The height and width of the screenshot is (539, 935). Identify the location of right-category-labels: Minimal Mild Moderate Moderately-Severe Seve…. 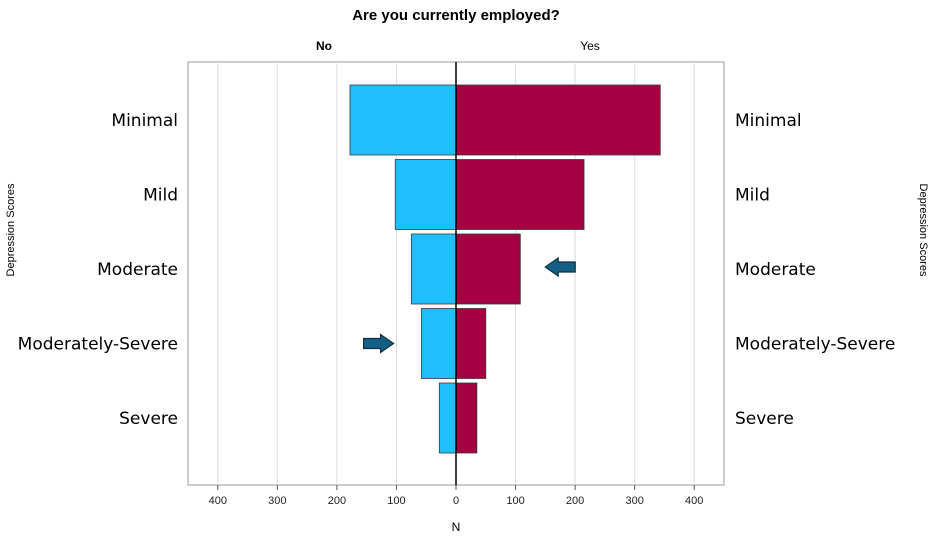
(815, 270).